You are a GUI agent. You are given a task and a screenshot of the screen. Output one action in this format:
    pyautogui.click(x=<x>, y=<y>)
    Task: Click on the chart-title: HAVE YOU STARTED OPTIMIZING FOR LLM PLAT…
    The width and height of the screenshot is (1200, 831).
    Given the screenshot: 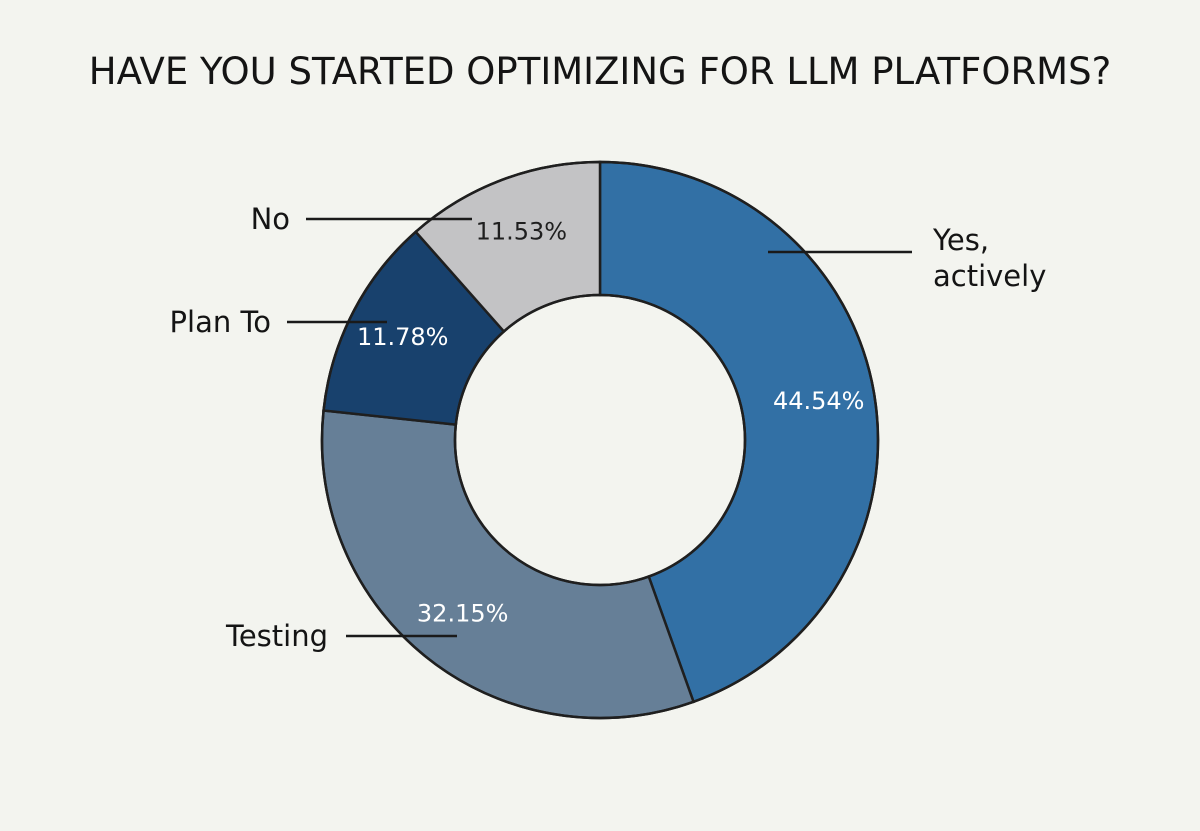 What is the action you would take?
    pyautogui.click(x=600, y=71)
    